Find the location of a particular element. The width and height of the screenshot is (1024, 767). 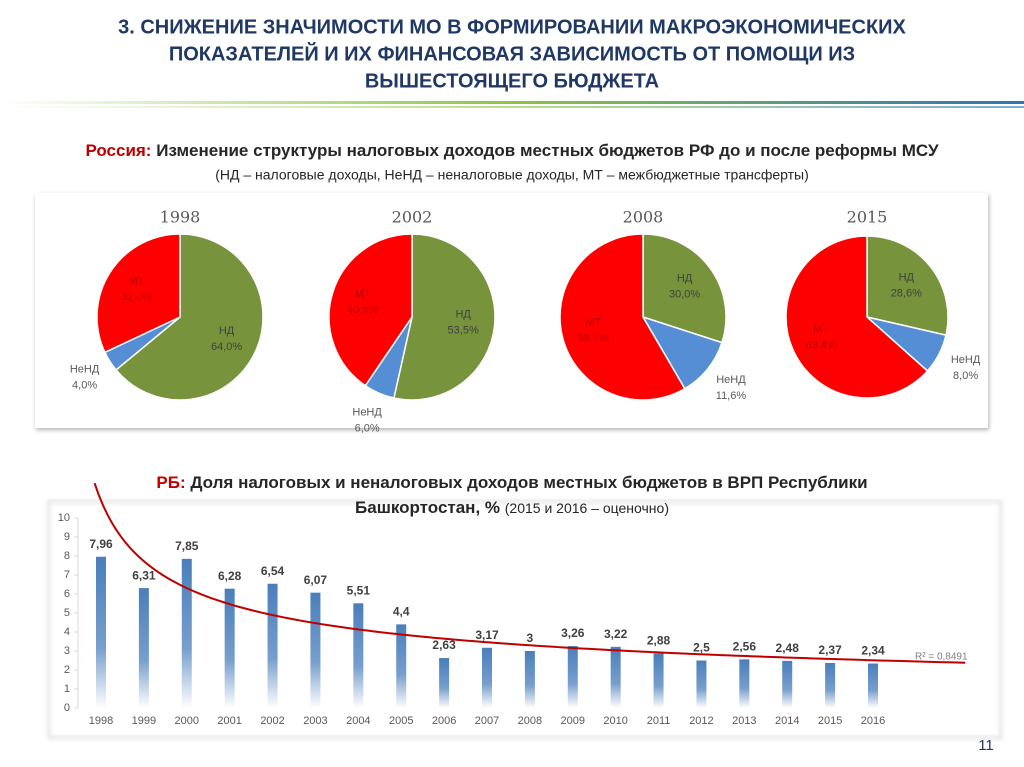

section-label: РБ: is located at coordinates (170, 482).